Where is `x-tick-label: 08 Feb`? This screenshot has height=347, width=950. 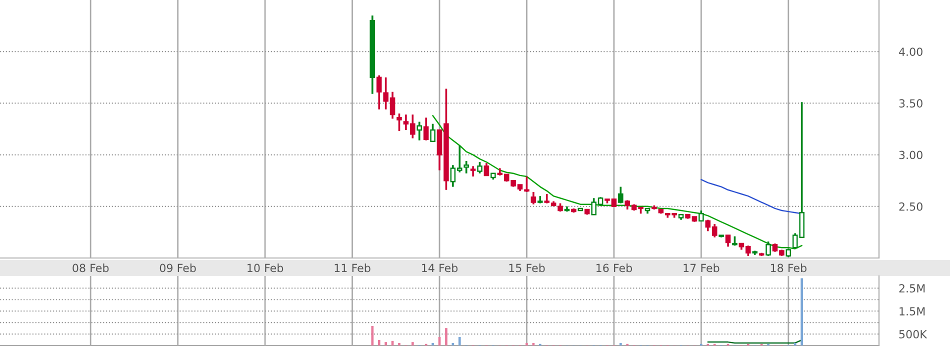 x-tick-label: 08 Feb is located at coordinates (90, 268).